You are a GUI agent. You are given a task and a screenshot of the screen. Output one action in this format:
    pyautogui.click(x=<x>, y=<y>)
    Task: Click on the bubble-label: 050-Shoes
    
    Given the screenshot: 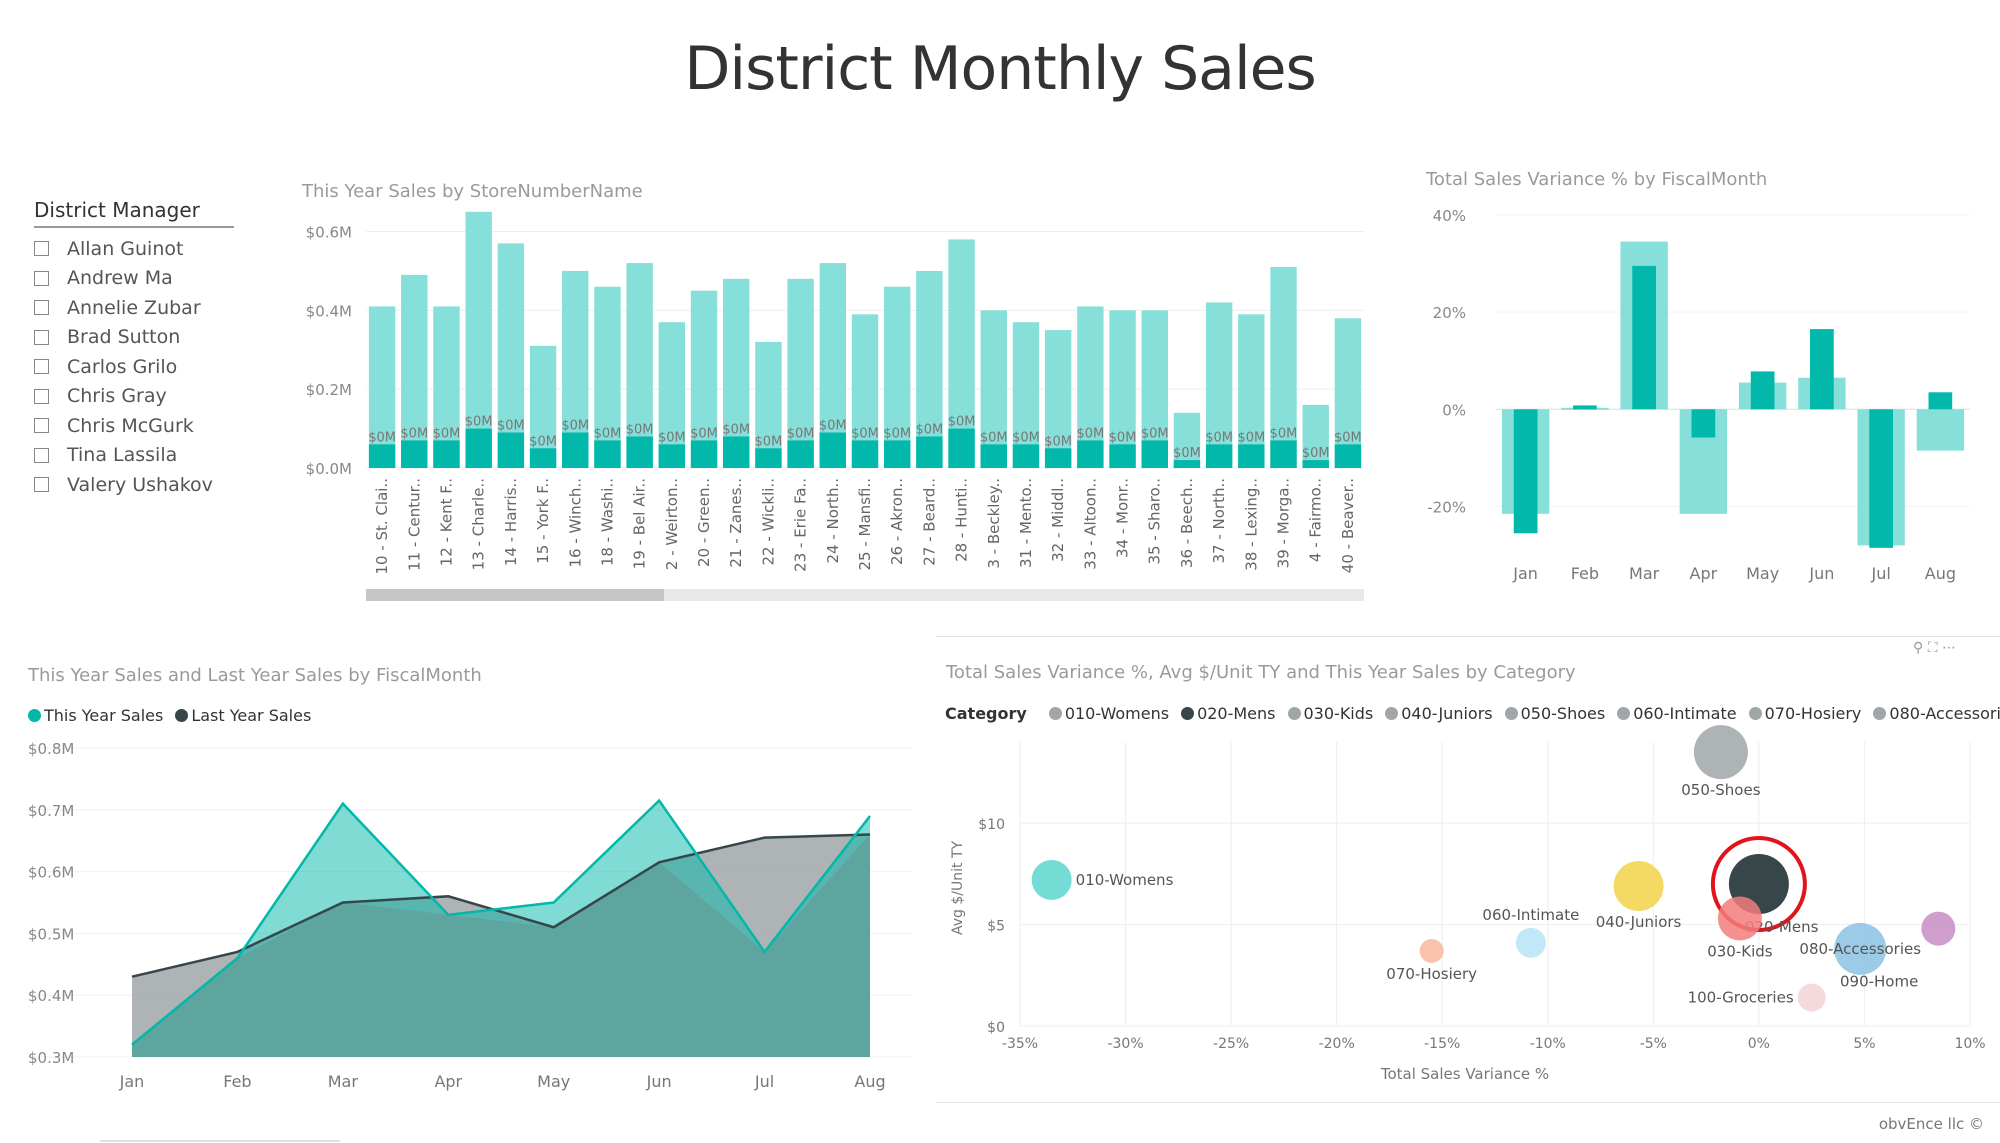 What is the action you would take?
    pyautogui.click(x=1720, y=790)
    